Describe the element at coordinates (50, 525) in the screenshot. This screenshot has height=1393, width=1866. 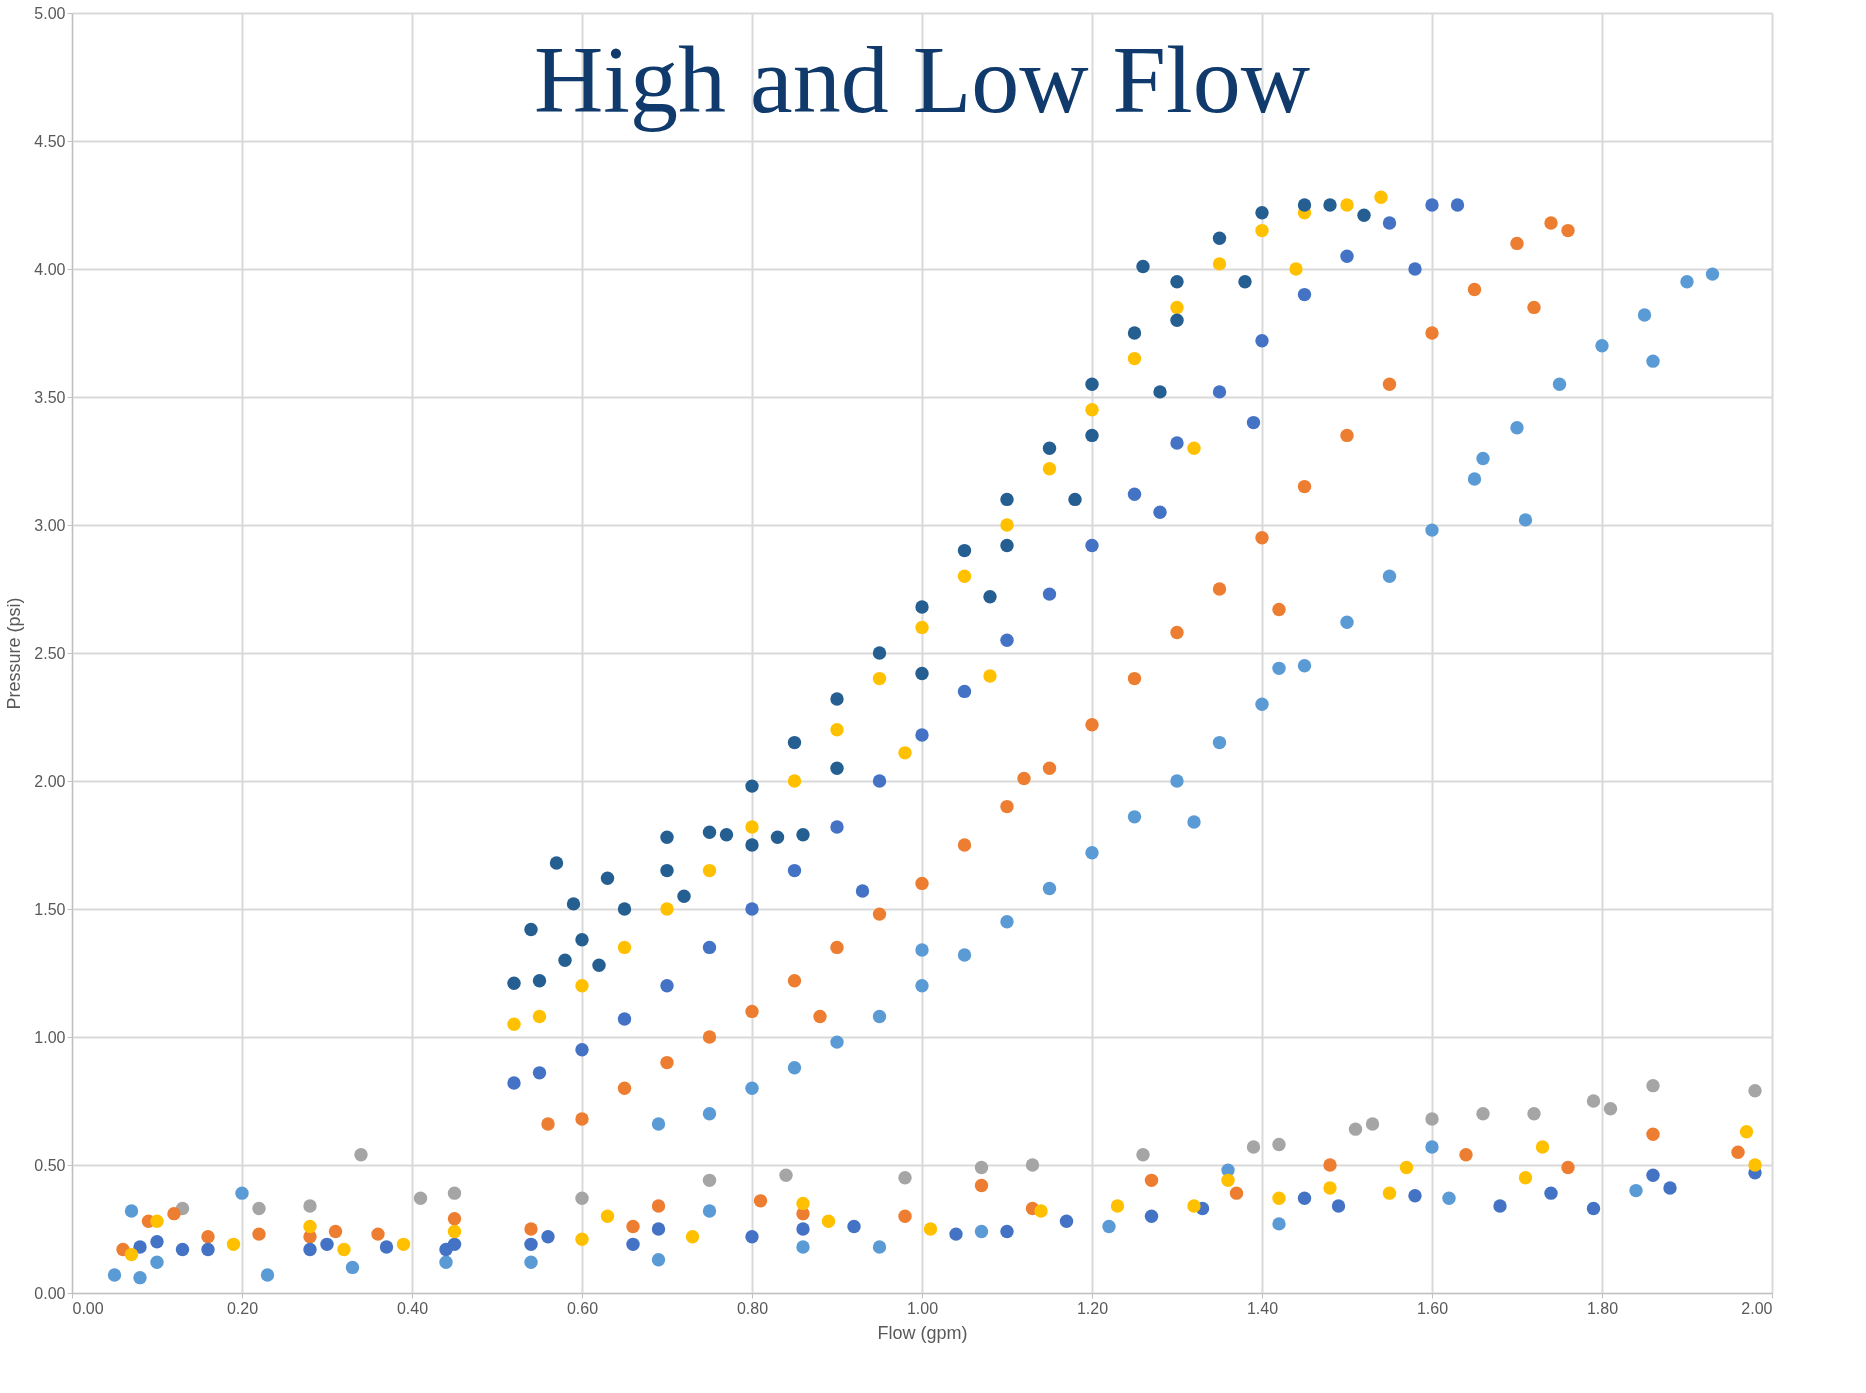
I see `y-tick-label: 3.00` at that location.